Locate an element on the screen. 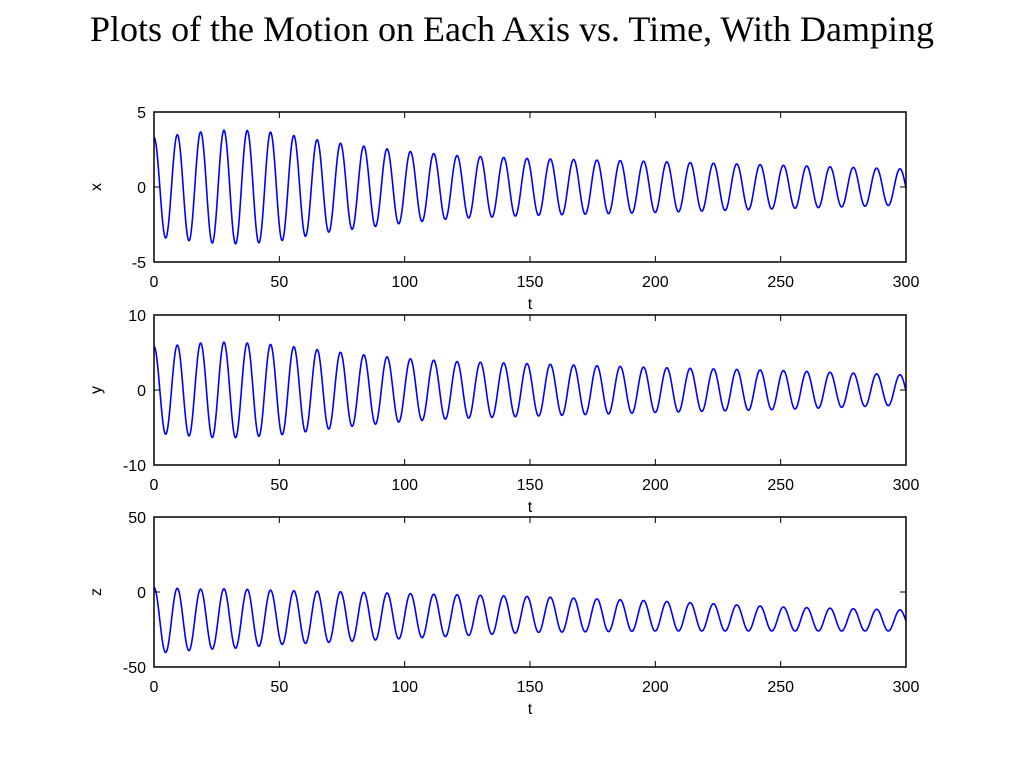 Image resolution: width=1024 pixels, height=768 pixels. y-axis-label: z is located at coordinates (96, 592).